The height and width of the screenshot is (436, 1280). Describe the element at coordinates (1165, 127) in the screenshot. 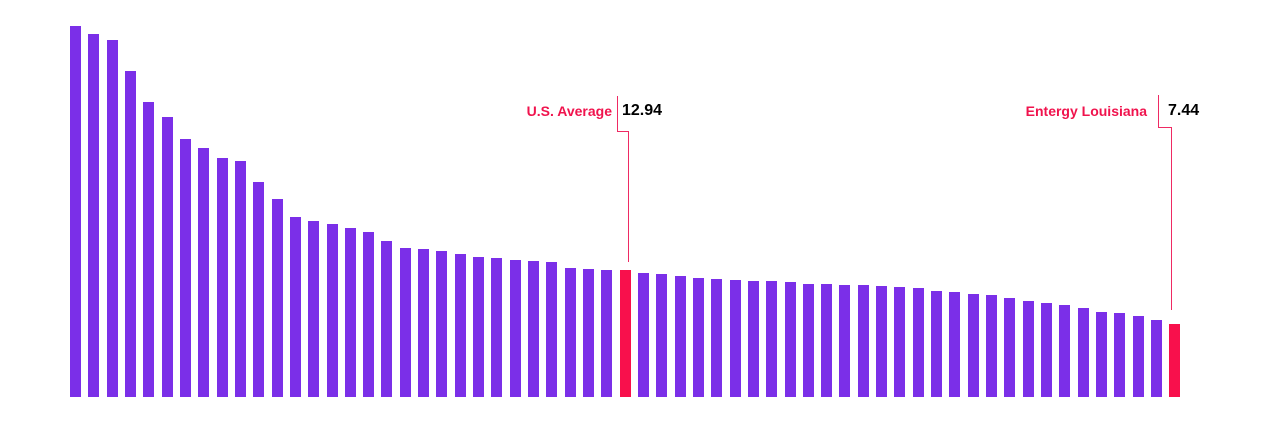

I see `entergy-louisiana-leader-jog` at that location.